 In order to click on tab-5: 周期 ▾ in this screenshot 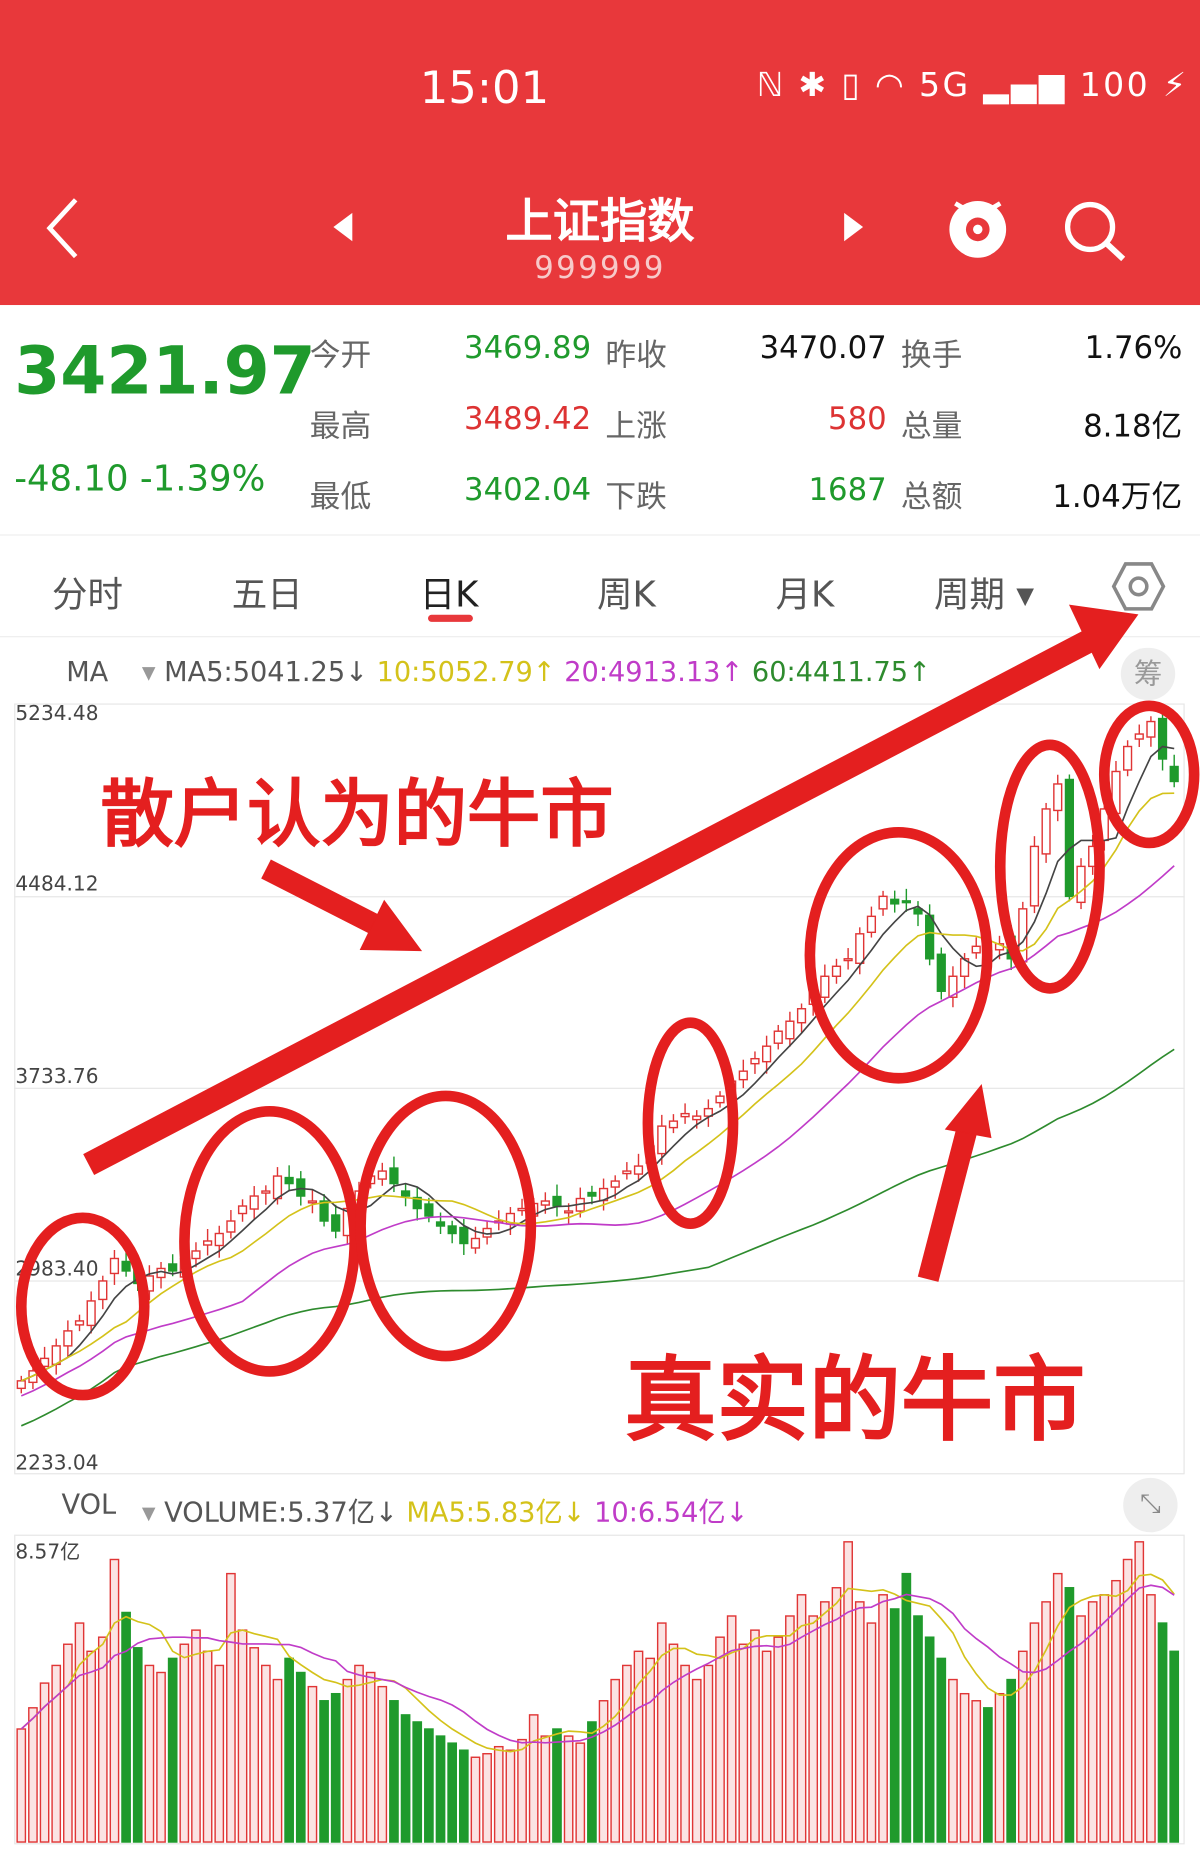, I will do `click(984, 595)`.